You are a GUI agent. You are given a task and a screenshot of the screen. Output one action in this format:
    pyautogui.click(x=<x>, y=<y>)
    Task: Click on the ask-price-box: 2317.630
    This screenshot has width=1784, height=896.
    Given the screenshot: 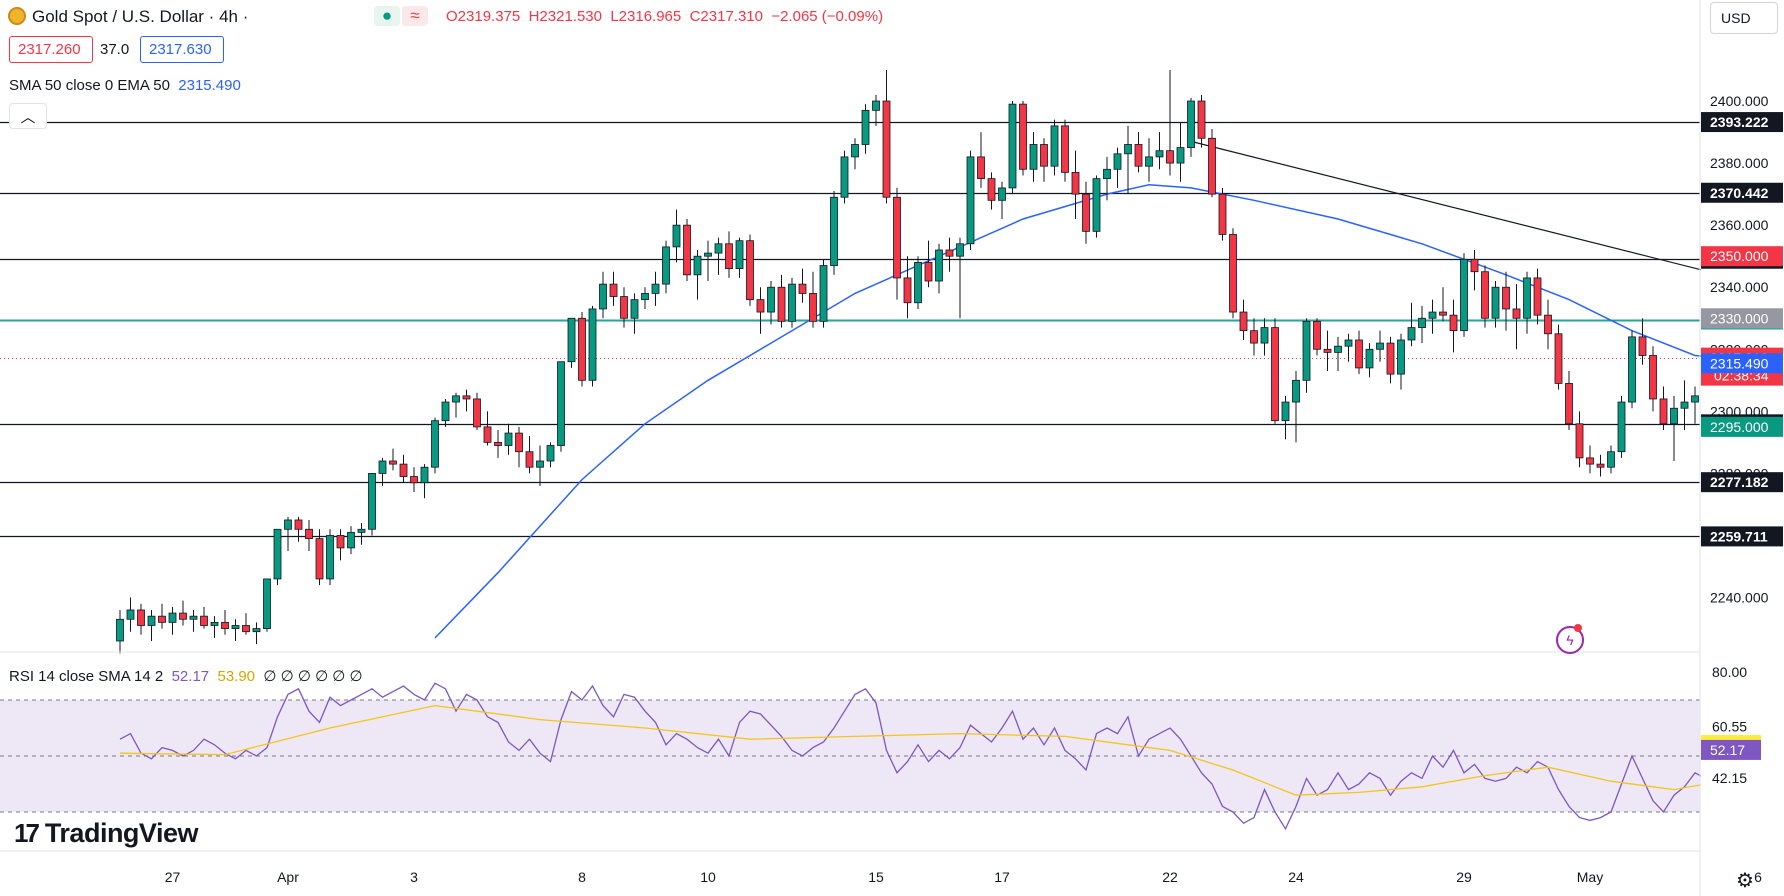 What is the action you would take?
    pyautogui.click(x=182, y=49)
    